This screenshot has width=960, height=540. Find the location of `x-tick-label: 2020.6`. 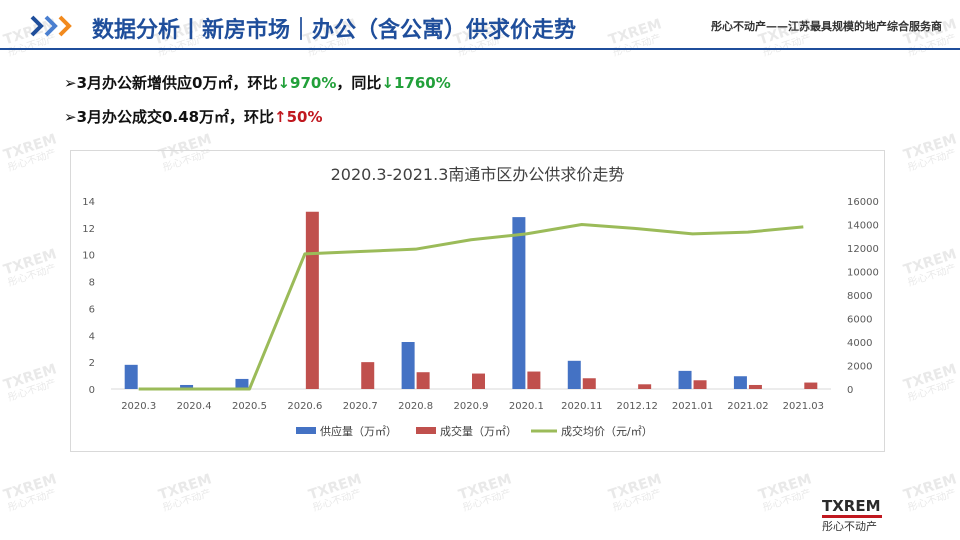

x-tick-label: 2020.6 is located at coordinates (304, 406).